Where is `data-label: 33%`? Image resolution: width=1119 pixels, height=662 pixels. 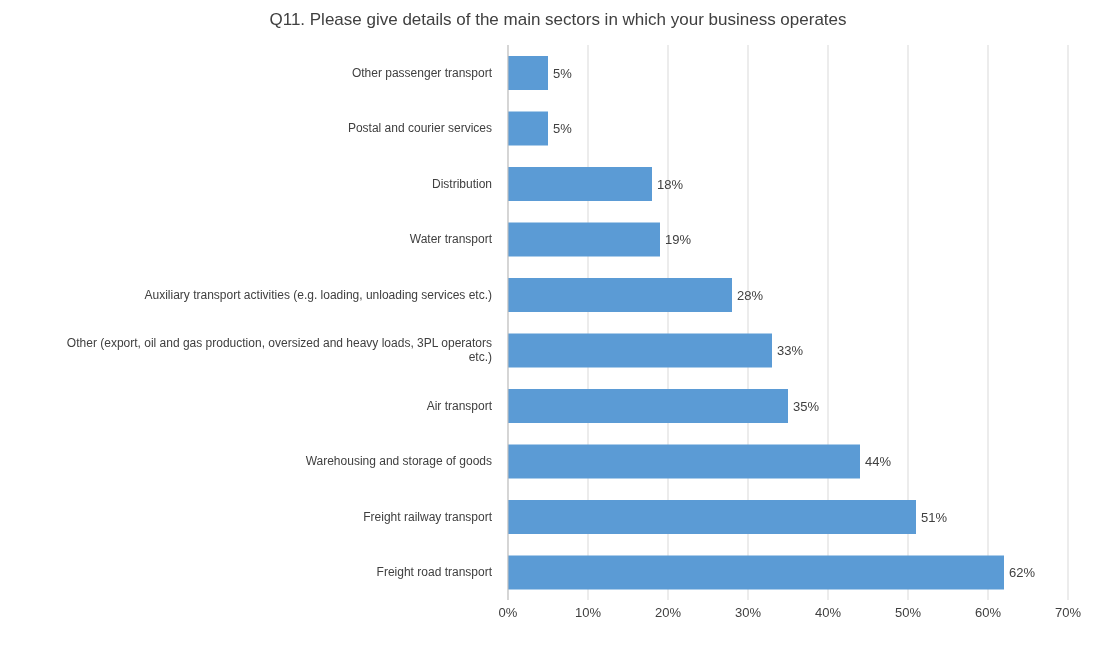
data-label: 33% is located at coordinates (790, 351).